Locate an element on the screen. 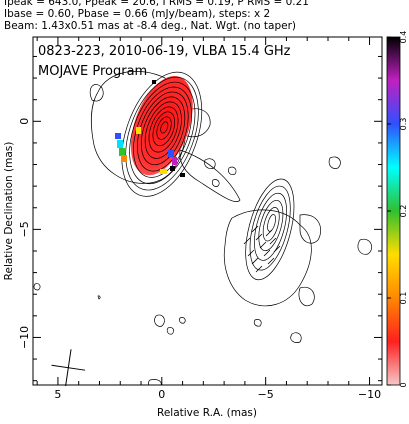 This screenshot has height=424, width=409. plot-title: 0823-223, 2010-06-19, VLBA 15.4 GHz is located at coordinates (164, 51).